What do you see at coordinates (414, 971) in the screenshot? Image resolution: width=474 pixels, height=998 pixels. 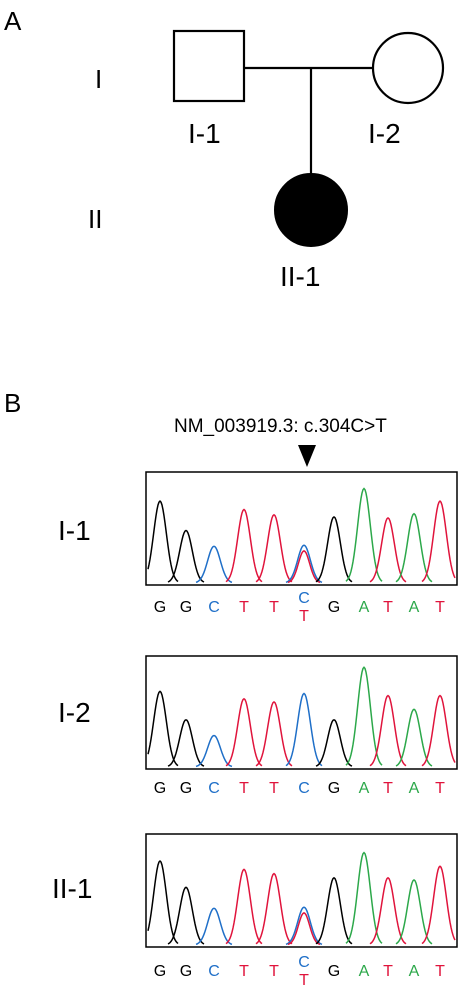 I see `base-call-3-10: A` at bounding box center [414, 971].